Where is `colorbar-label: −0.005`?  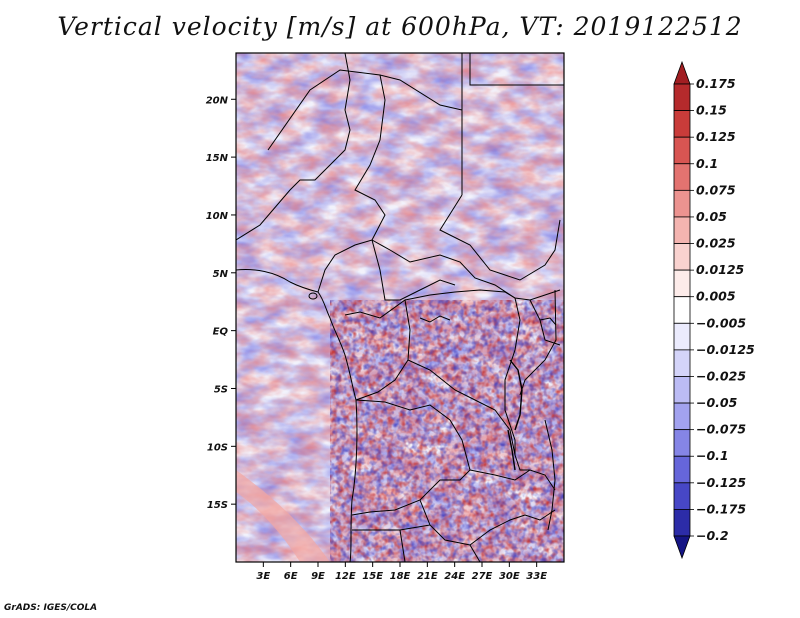 colorbar-label: −0.005 is located at coordinates (721, 322).